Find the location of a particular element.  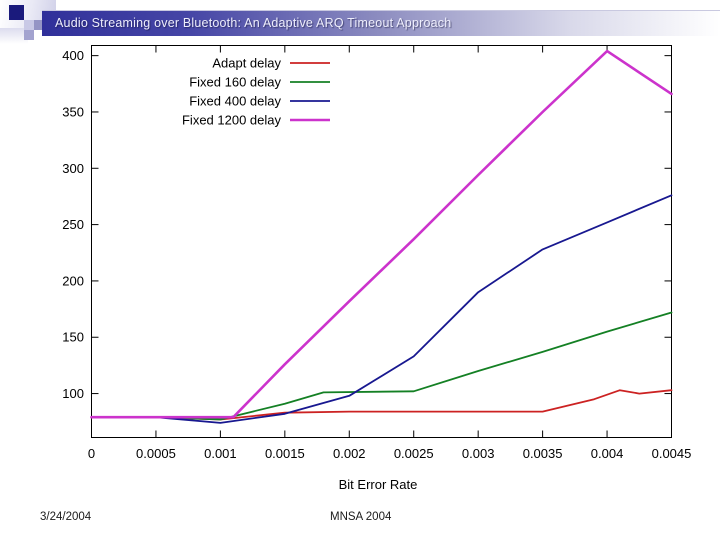

deco-square-periwinkle is located at coordinates (39, 25).